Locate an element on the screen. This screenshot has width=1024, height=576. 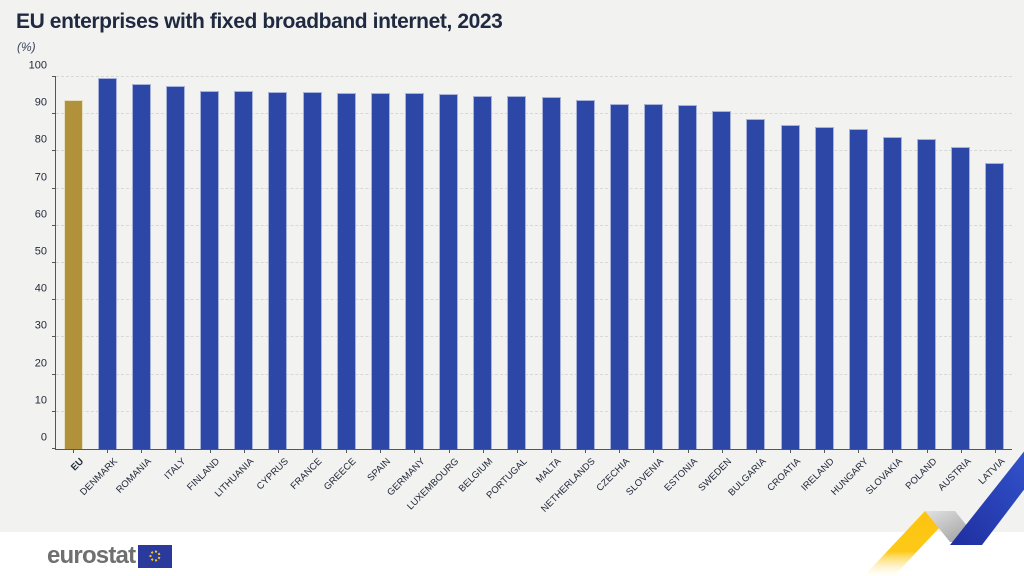
x-label-eu: EU is located at coordinates (77, 465).